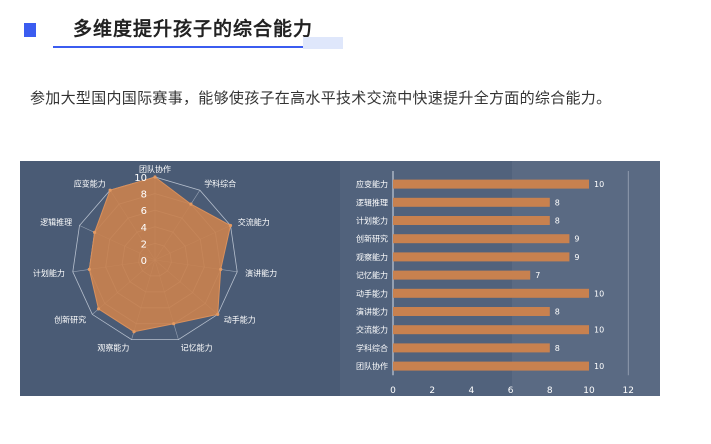 This screenshot has height=444, width=711. What do you see at coordinates (155, 169) in the screenshot?
I see `radar-axis-label: 团队协作` at bounding box center [155, 169].